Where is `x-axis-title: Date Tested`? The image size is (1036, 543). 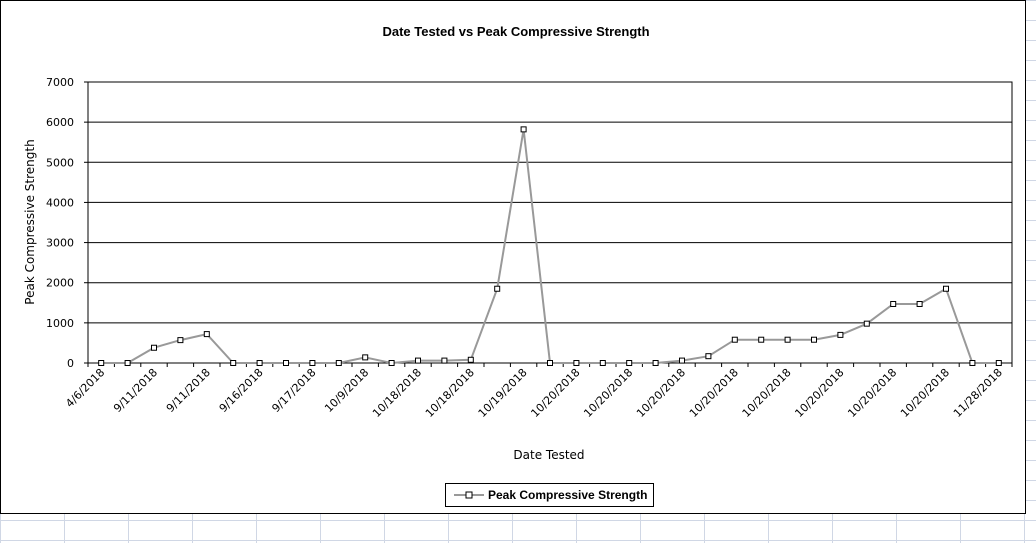
x-axis-title: Date Tested is located at coordinates (548, 455).